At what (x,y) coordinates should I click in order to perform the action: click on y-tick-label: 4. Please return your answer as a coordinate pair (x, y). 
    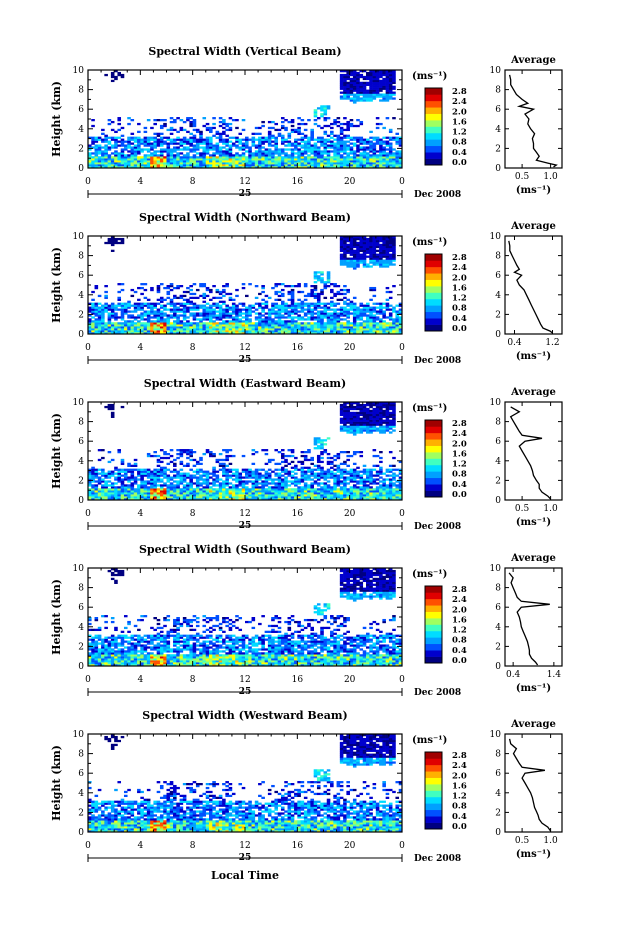
    Looking at the image, I should click on (81, 296).